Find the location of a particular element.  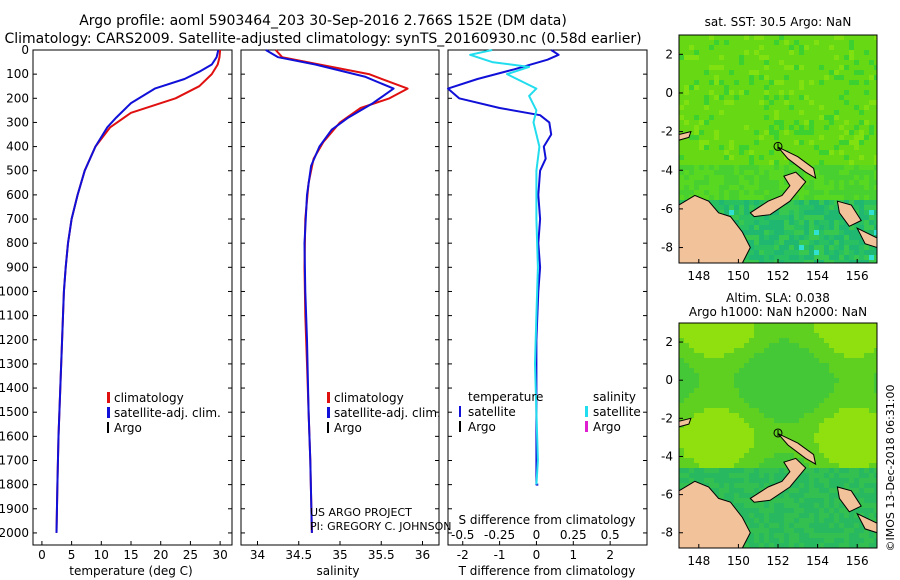

legend-label-climatology: climatology is located at coordinates (149, 398).